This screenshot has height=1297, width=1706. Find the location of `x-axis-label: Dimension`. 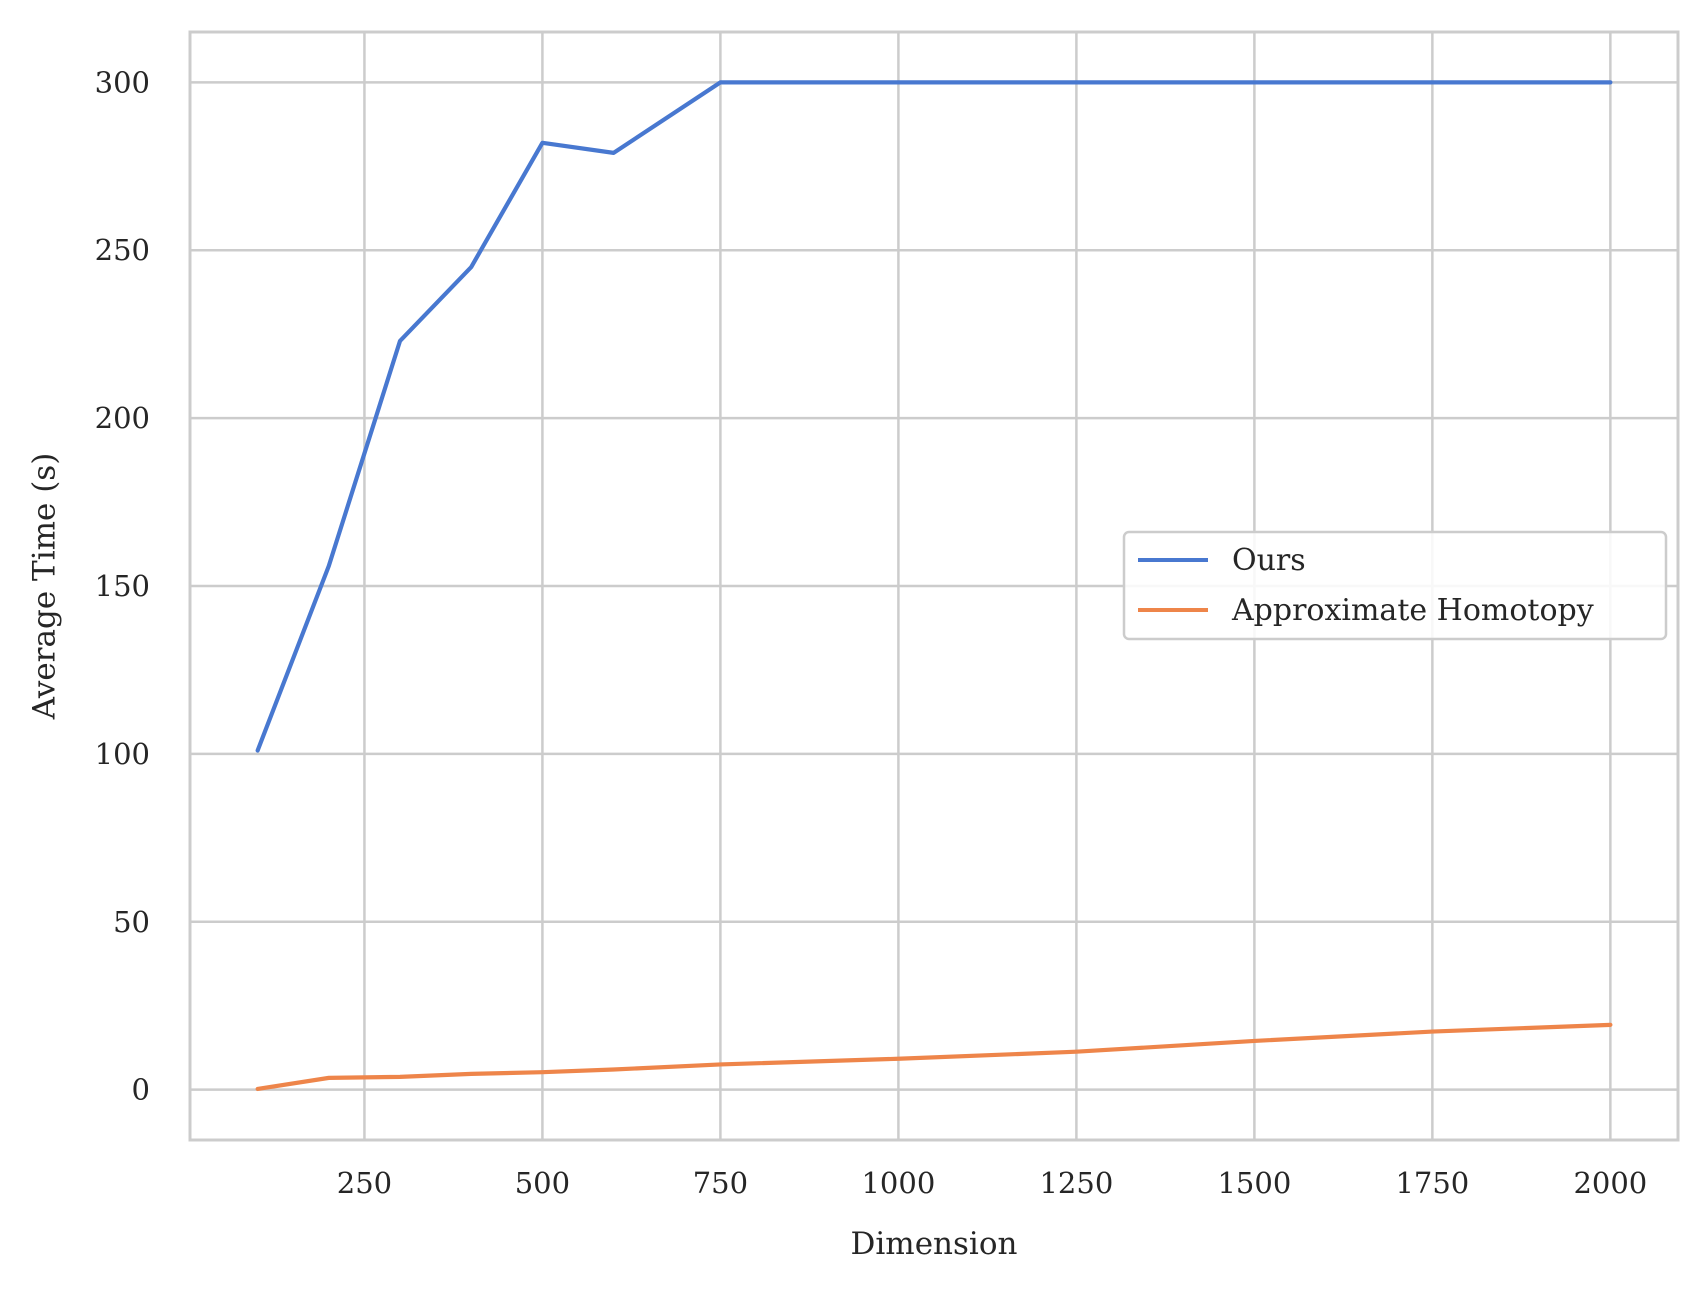

x-axis-label: Dimension is located at coordinates (934, 1244).